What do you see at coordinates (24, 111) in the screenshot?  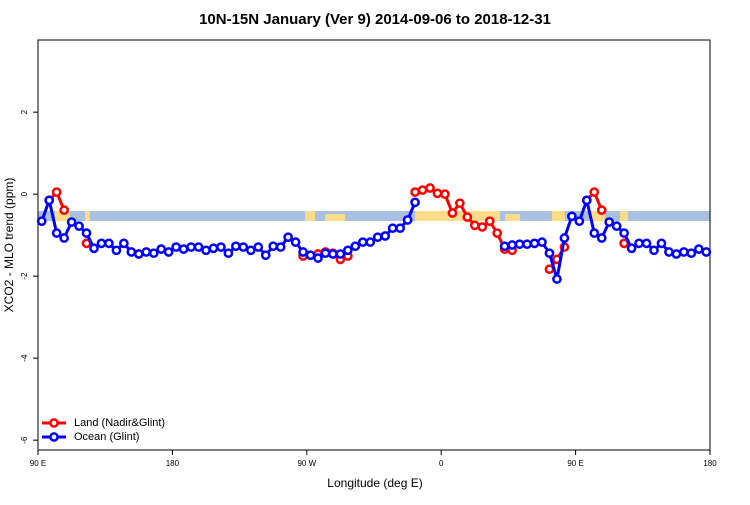 I see `y-tick-label: 2` at bounding box center [24, 111].